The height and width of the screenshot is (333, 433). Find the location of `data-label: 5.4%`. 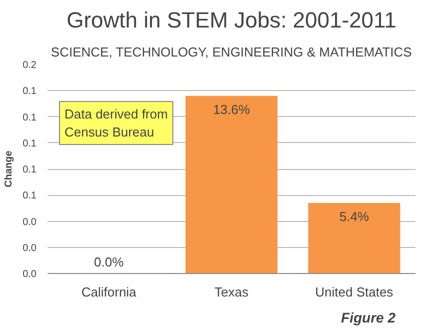

data-label: 5.4% is located at coordinates (354, 216).